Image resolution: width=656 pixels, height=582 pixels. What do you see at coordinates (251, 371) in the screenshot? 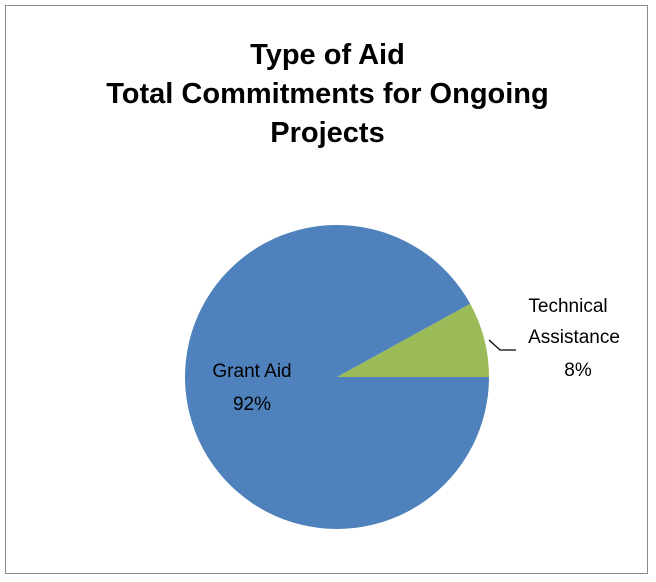
I see `slice-label-grant-aid: Grant Aid` at bounding box center [251, 371].